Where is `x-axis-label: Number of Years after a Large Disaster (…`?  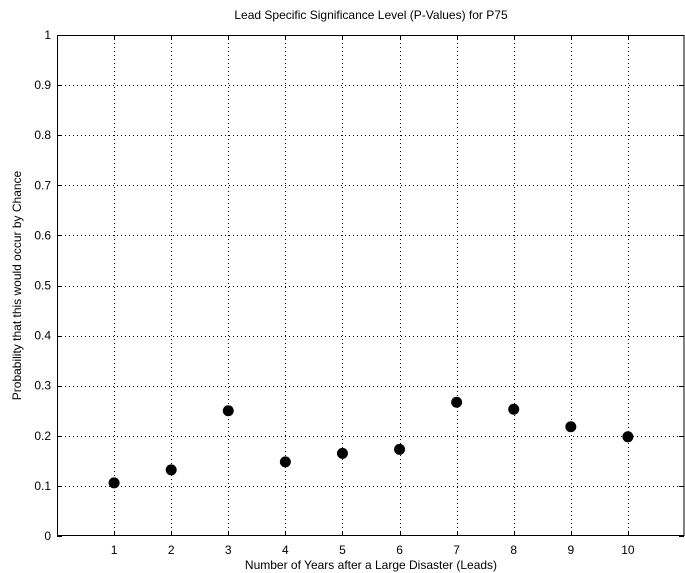 x-axis-label: Number of Years after a Large Disaster (… is located at coordinates (371, 565).